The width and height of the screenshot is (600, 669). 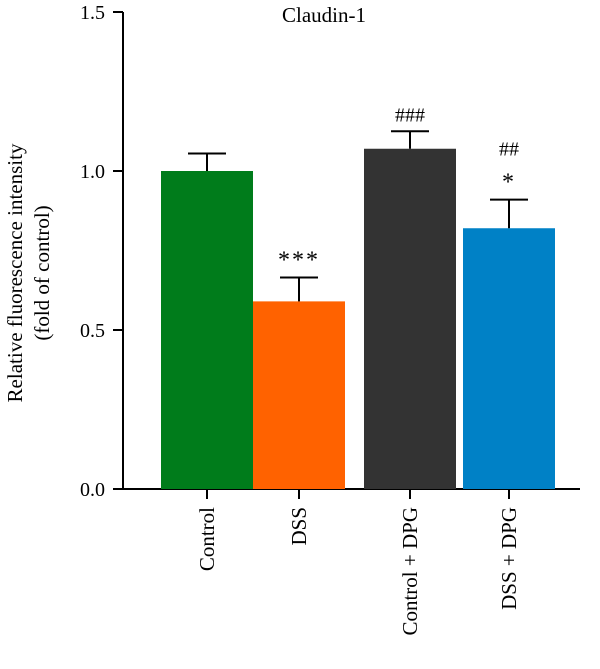 What do you see at coordinates (410, 115) in the screenshot?
I see `significance-label: ###` at bounding box center [410, 115].